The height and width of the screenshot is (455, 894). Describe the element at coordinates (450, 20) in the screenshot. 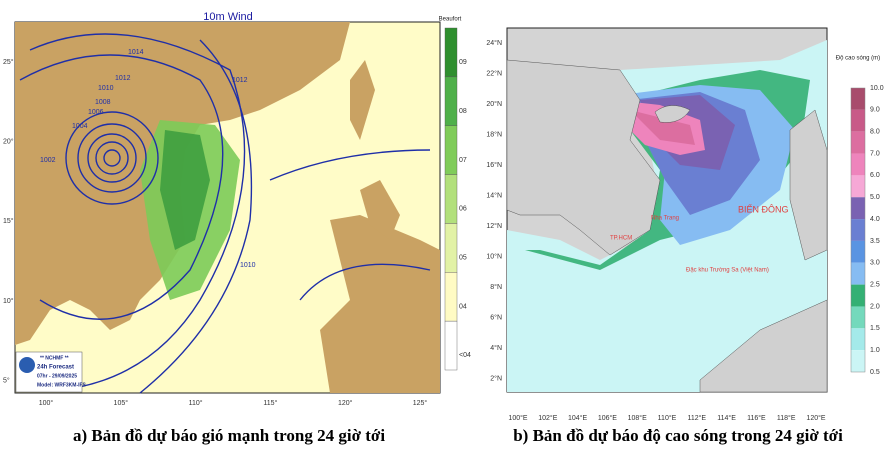

I see `colorbar-title: Beaufort` at that location.